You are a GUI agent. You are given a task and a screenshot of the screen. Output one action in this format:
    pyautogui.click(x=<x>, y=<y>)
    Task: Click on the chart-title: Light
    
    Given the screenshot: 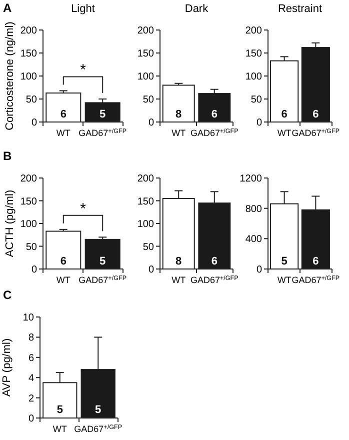 What is the action you would take?
    pyautogui.click(x=83, y=9)
    